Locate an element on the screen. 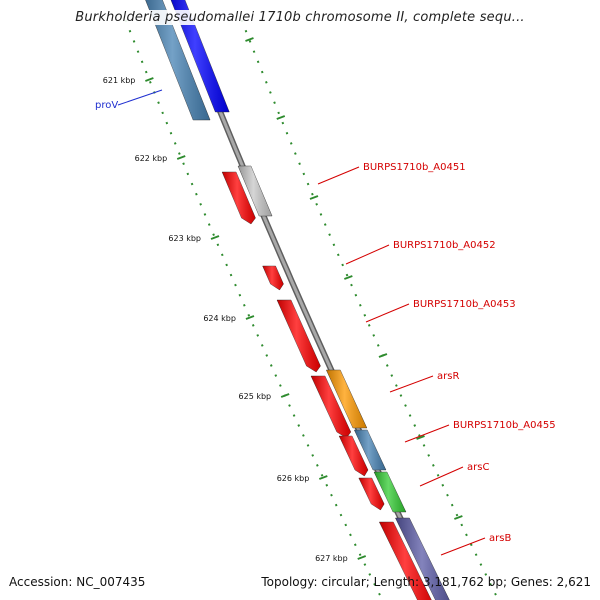  accession-text: Accession: NC_007435 is located at coordinates (77, 582).